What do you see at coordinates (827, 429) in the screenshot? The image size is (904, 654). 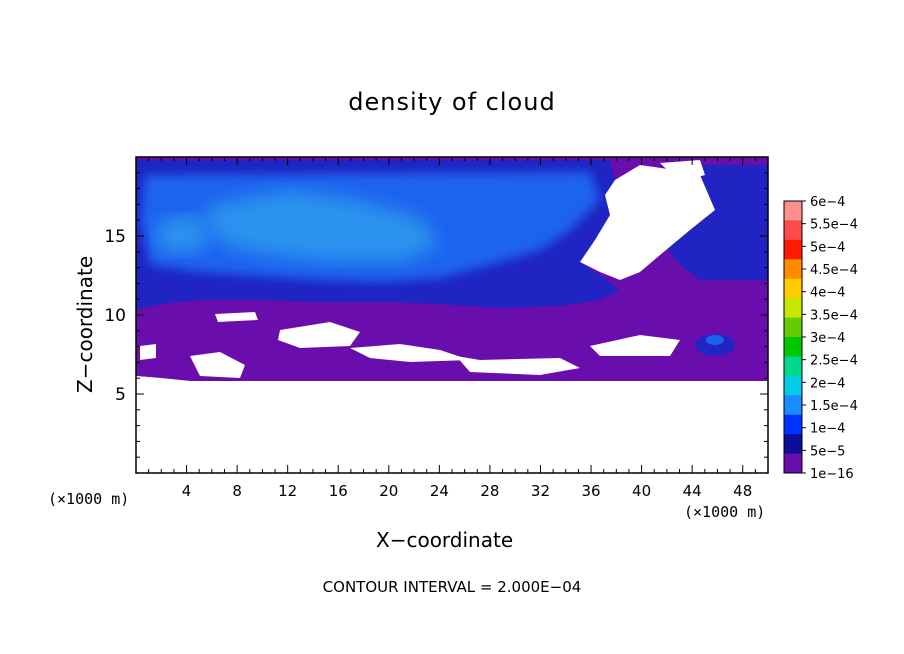 I see `colorbar-label: 1e−4` at bounding box center [827, 429].